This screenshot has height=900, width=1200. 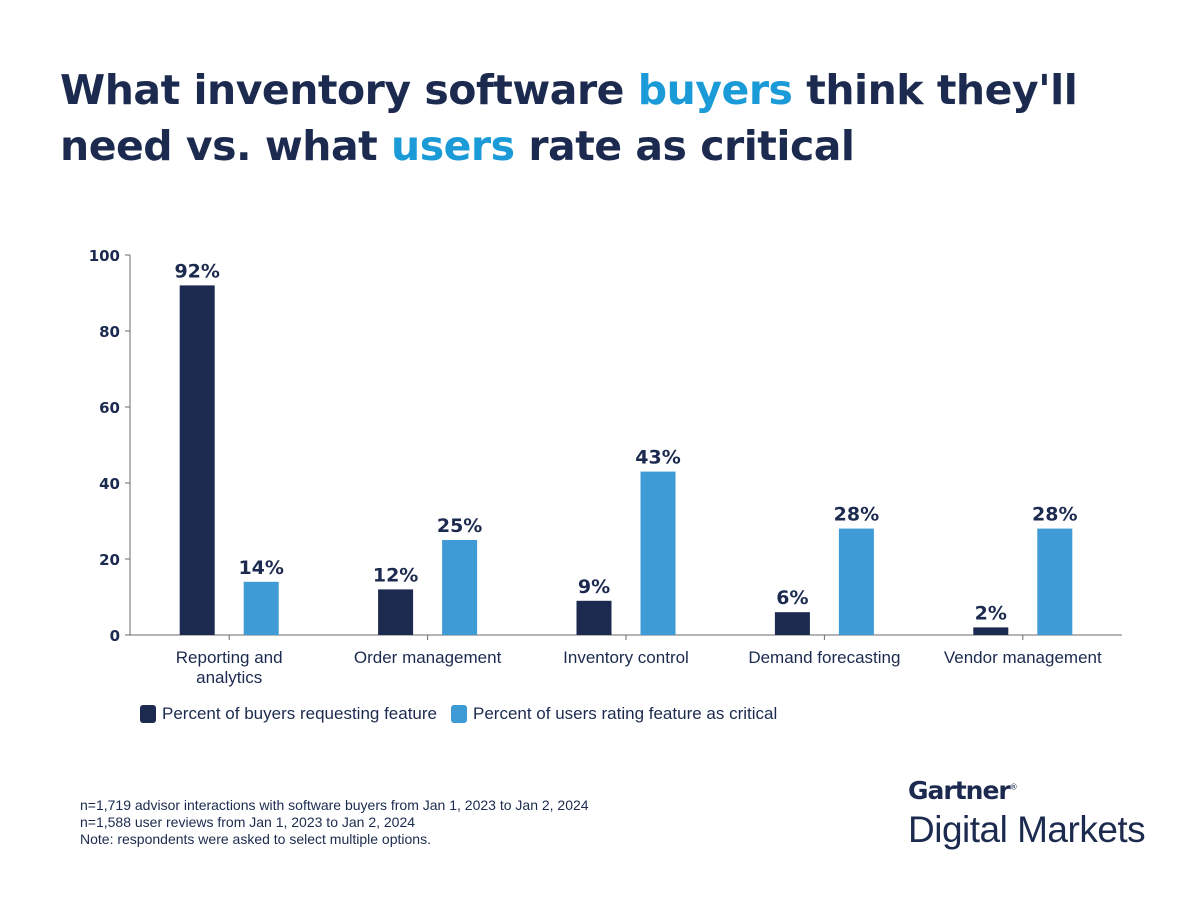 What do you see at coordinates (792, 598) in the screenshot?
I see `data-label-buyers: 6%` at bounding box center [792, 598].